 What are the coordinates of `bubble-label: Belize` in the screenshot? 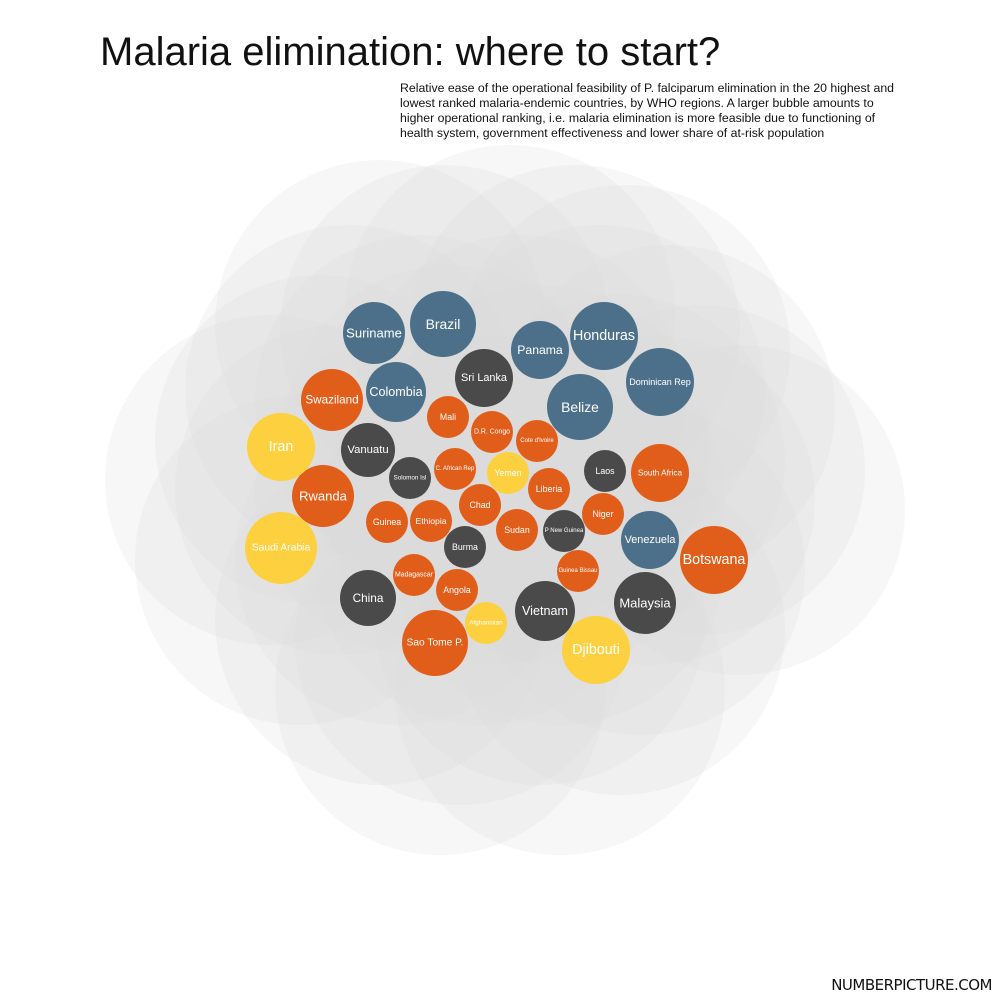 It's located at (580, 407).